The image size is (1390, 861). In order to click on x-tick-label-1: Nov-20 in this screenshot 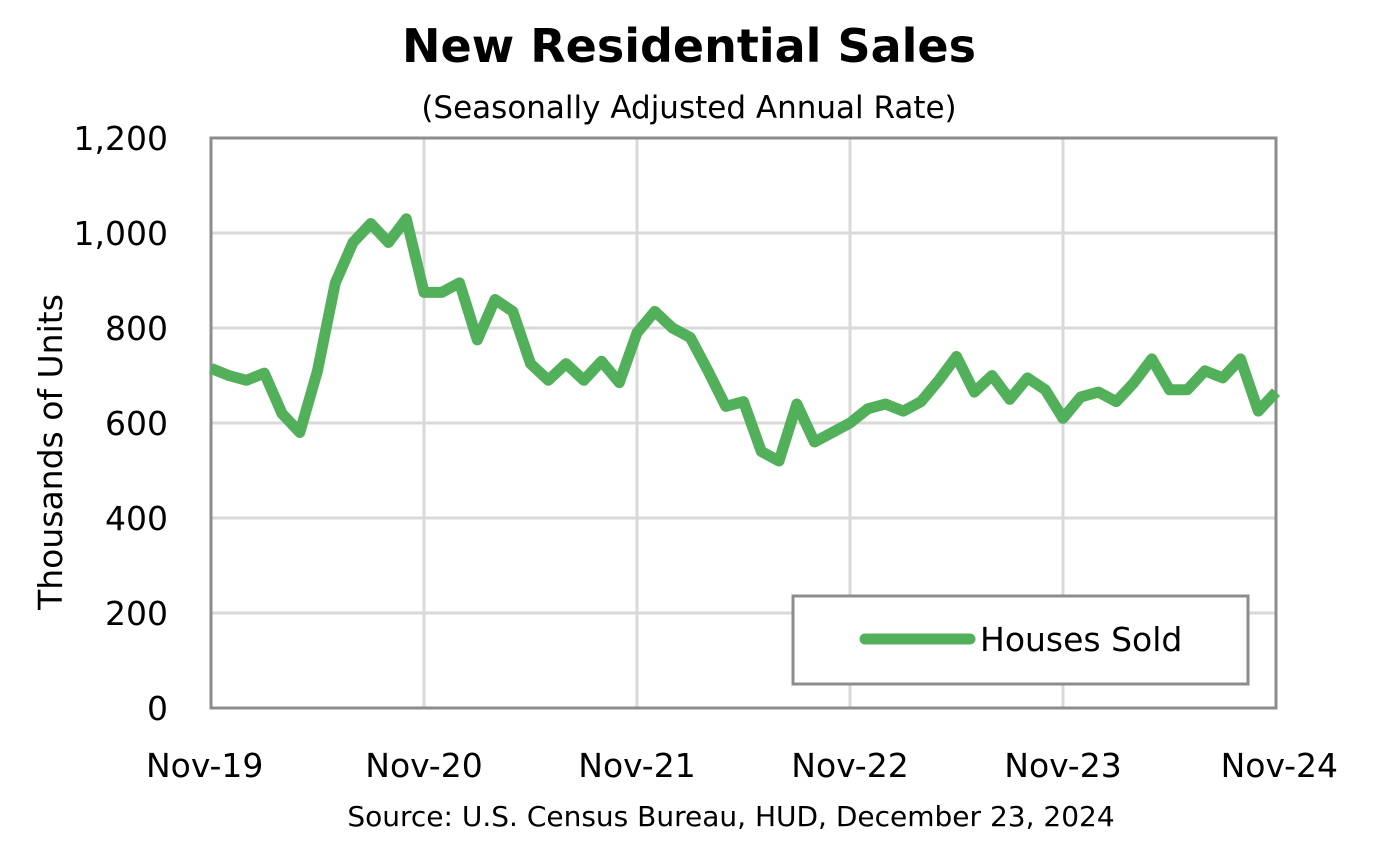, I will do `click(423, 765)`.